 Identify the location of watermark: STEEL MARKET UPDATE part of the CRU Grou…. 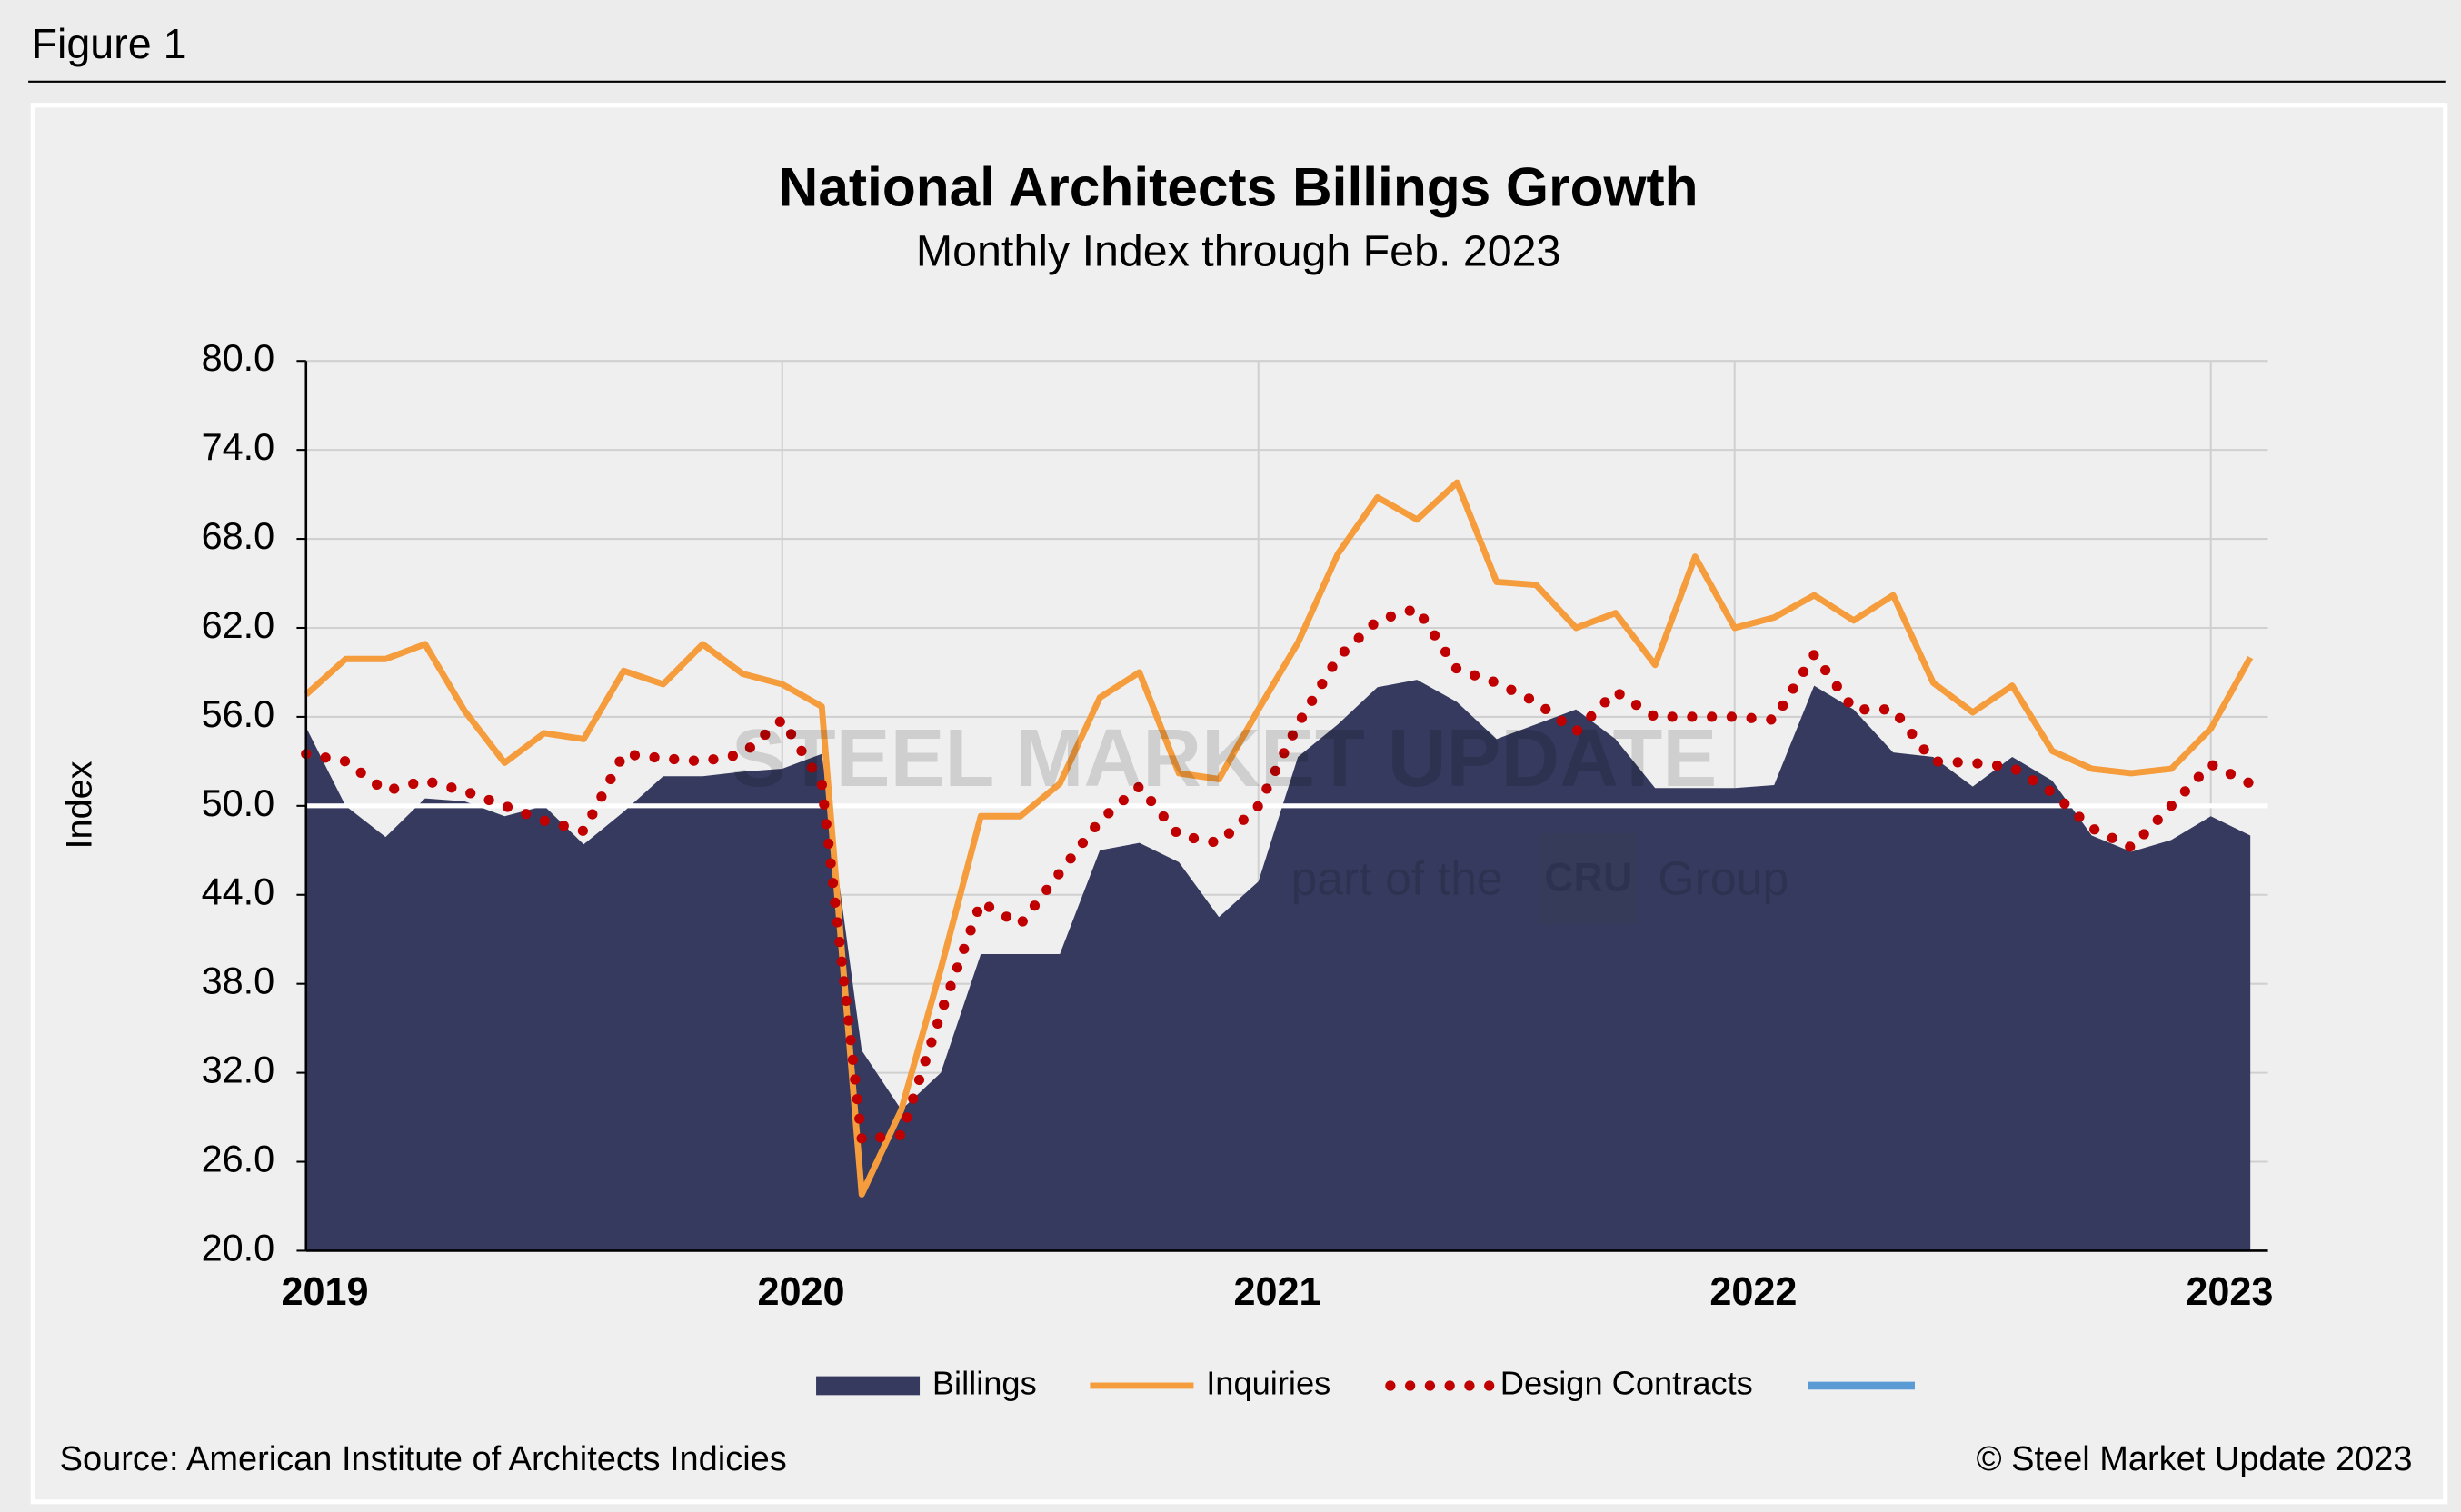
(1260, 819).